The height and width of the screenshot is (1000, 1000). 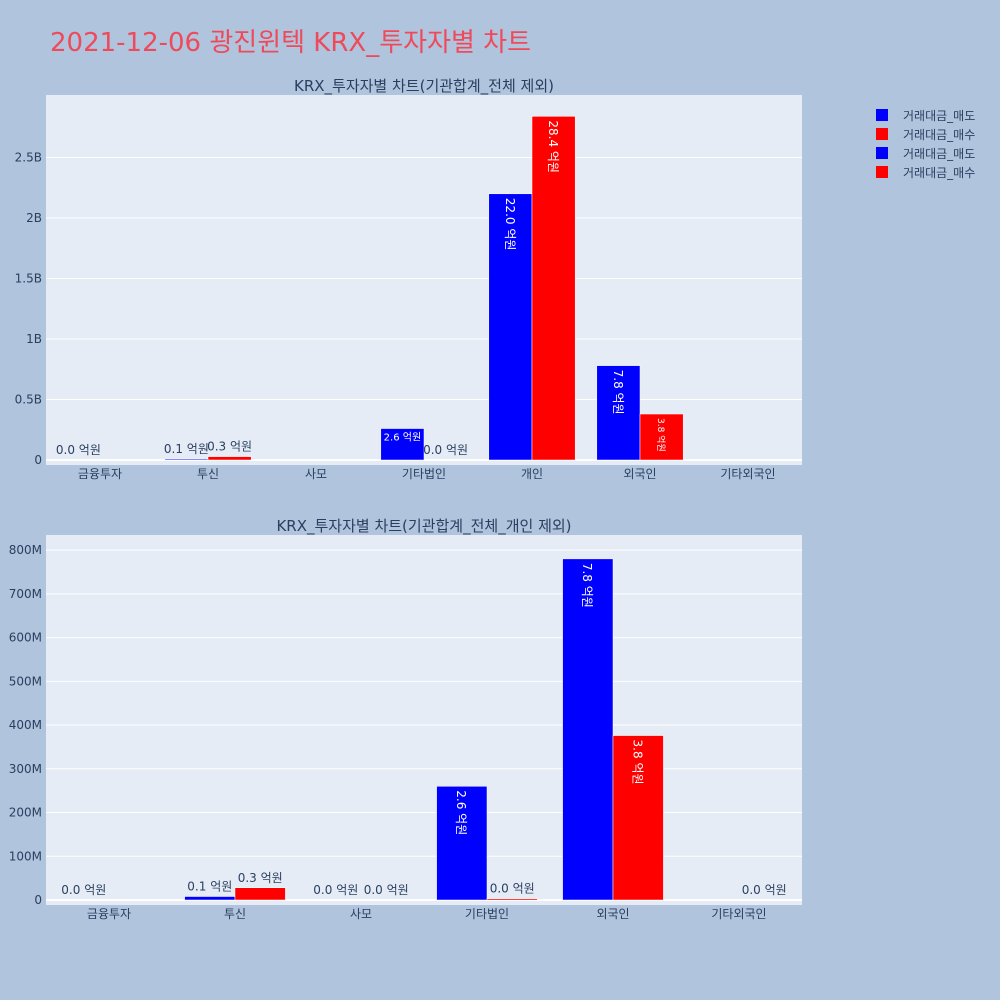 I want to click on y-tick-label: 600M, so click(x=25, y=638).